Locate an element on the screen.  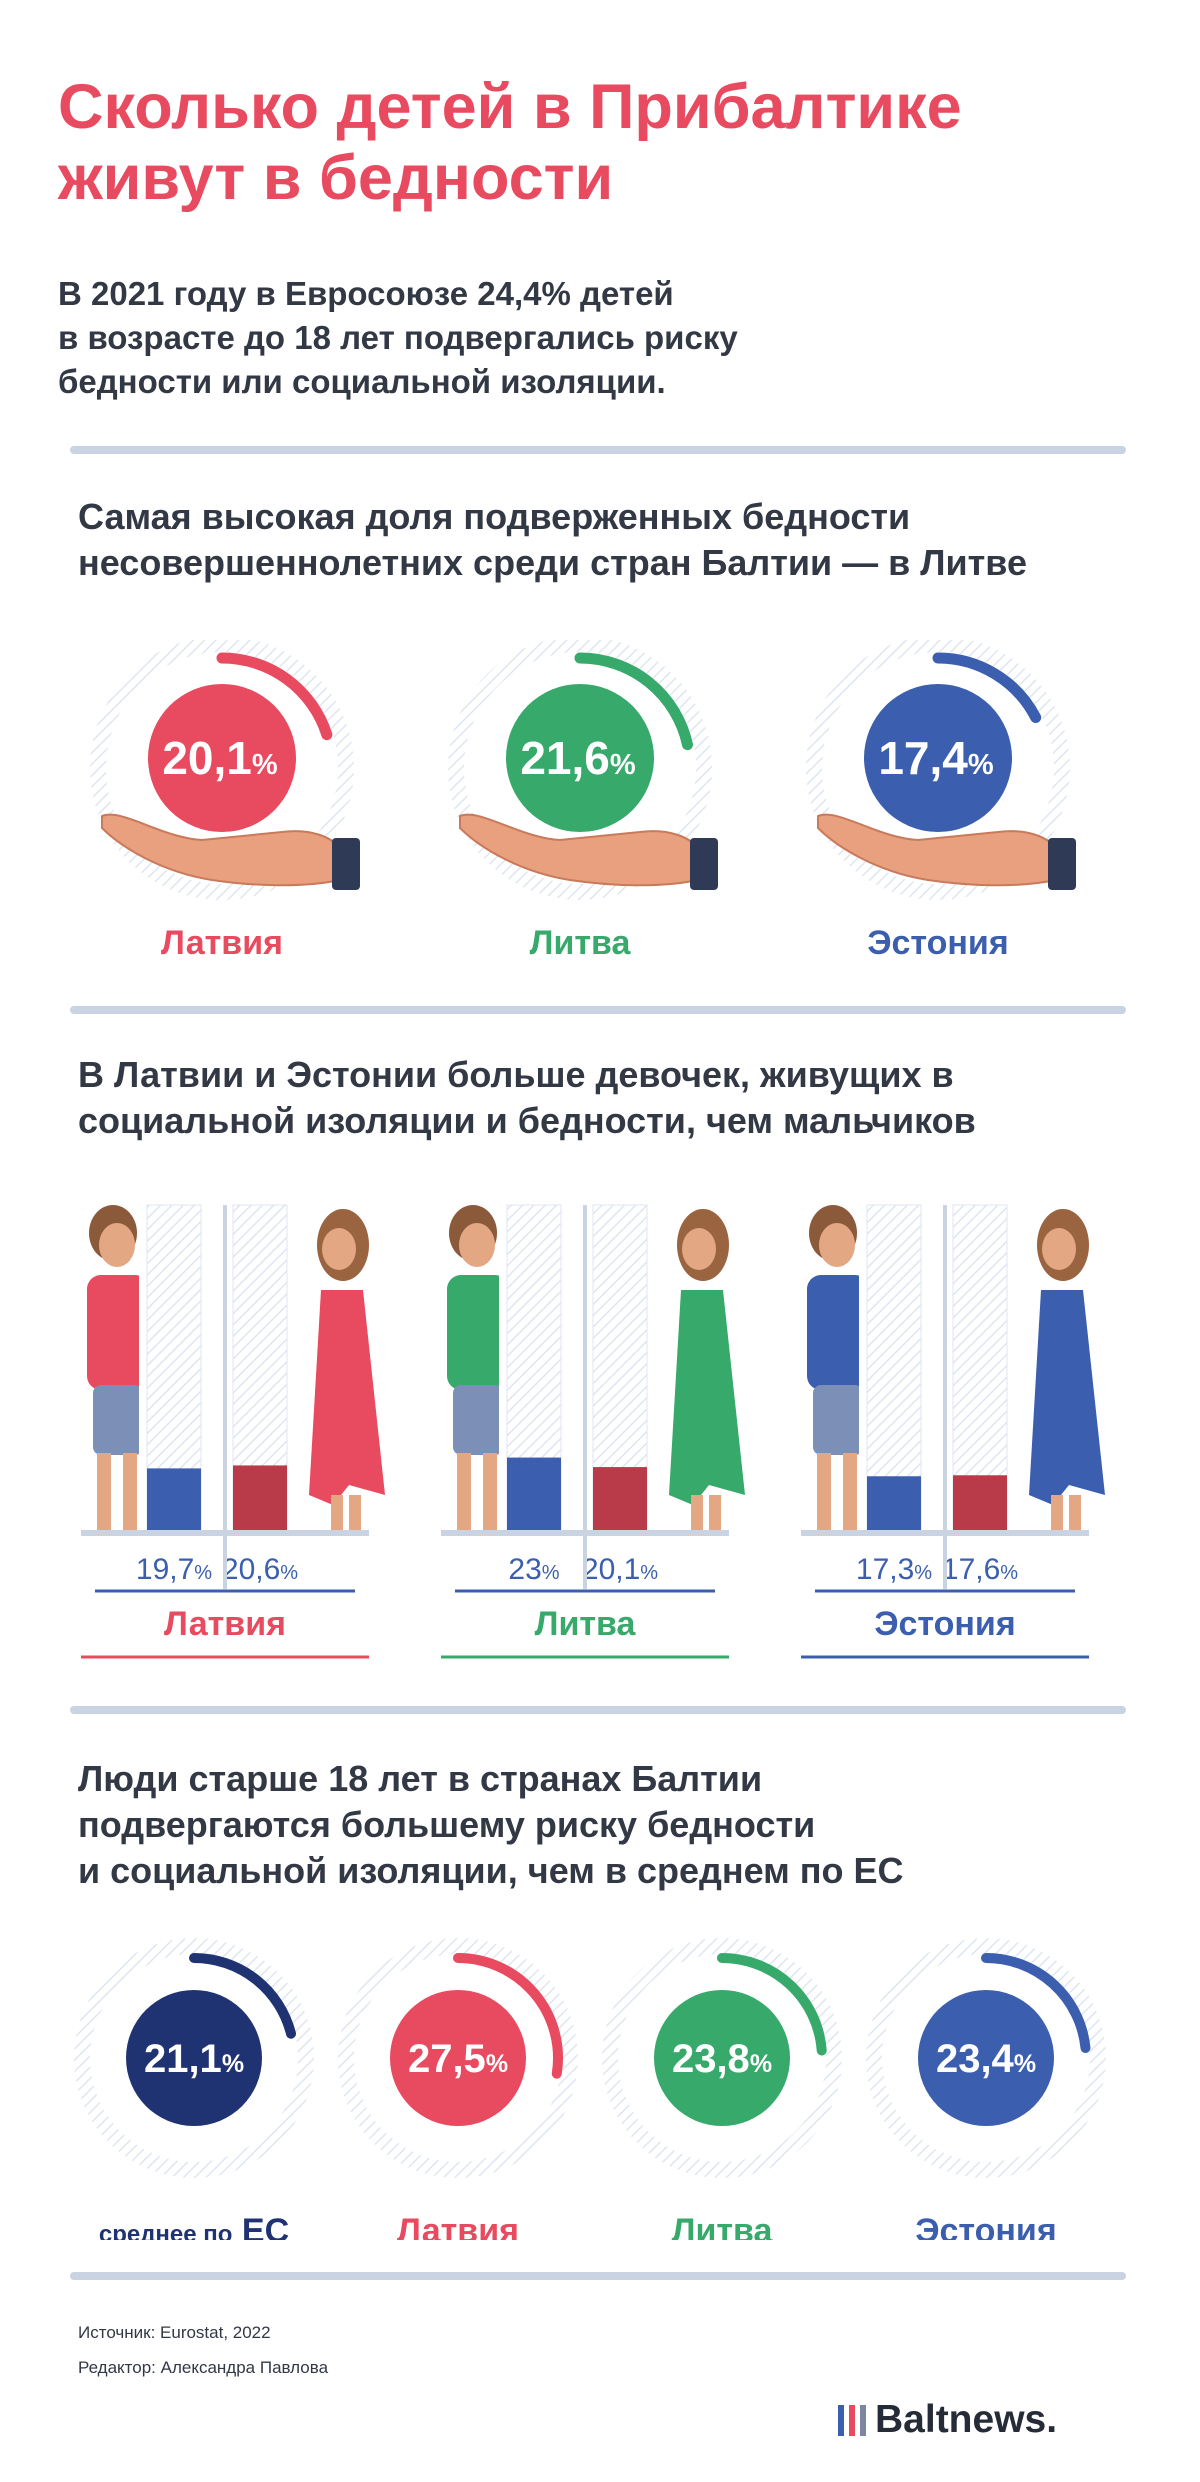
intro-line-2: в возрасте до 18 лет подвергались риску is located at coordinates (398, 337).